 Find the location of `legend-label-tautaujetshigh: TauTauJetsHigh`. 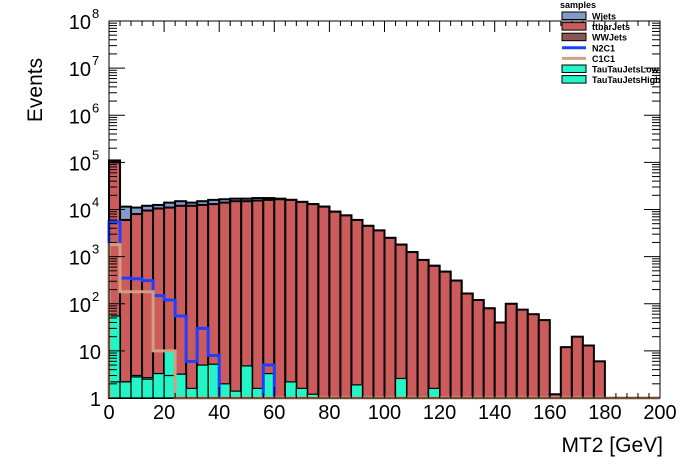

legend-label-tautaujetshigh: TauTauJetsHigh is located at coordinates (626, 80).